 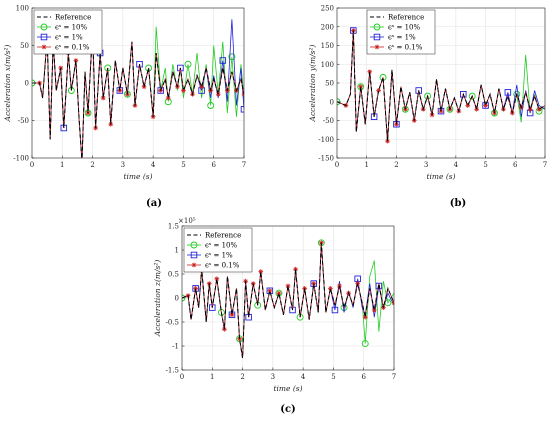 What do you see at coordinates (327, 46) in the screenshot?
I see `y-tick-label: 150` at bounding box center [327, 46].